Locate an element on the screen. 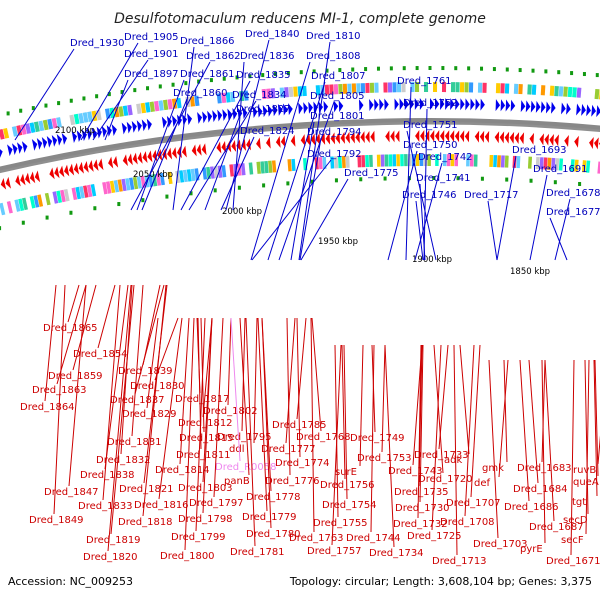 This screenshot has width=600, height=600. forward-gene-label: Dred_1861 is located at coordinates (207, 74).